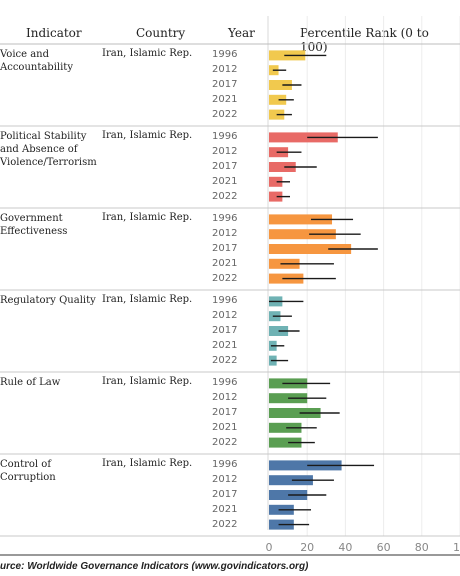 The height and width of the screenshot is (576, 460). What do you see at coordinates (48, 300) in the screenshot?
I see `indicator-label: Regulatory Quality` at bounding box center [48, 300].